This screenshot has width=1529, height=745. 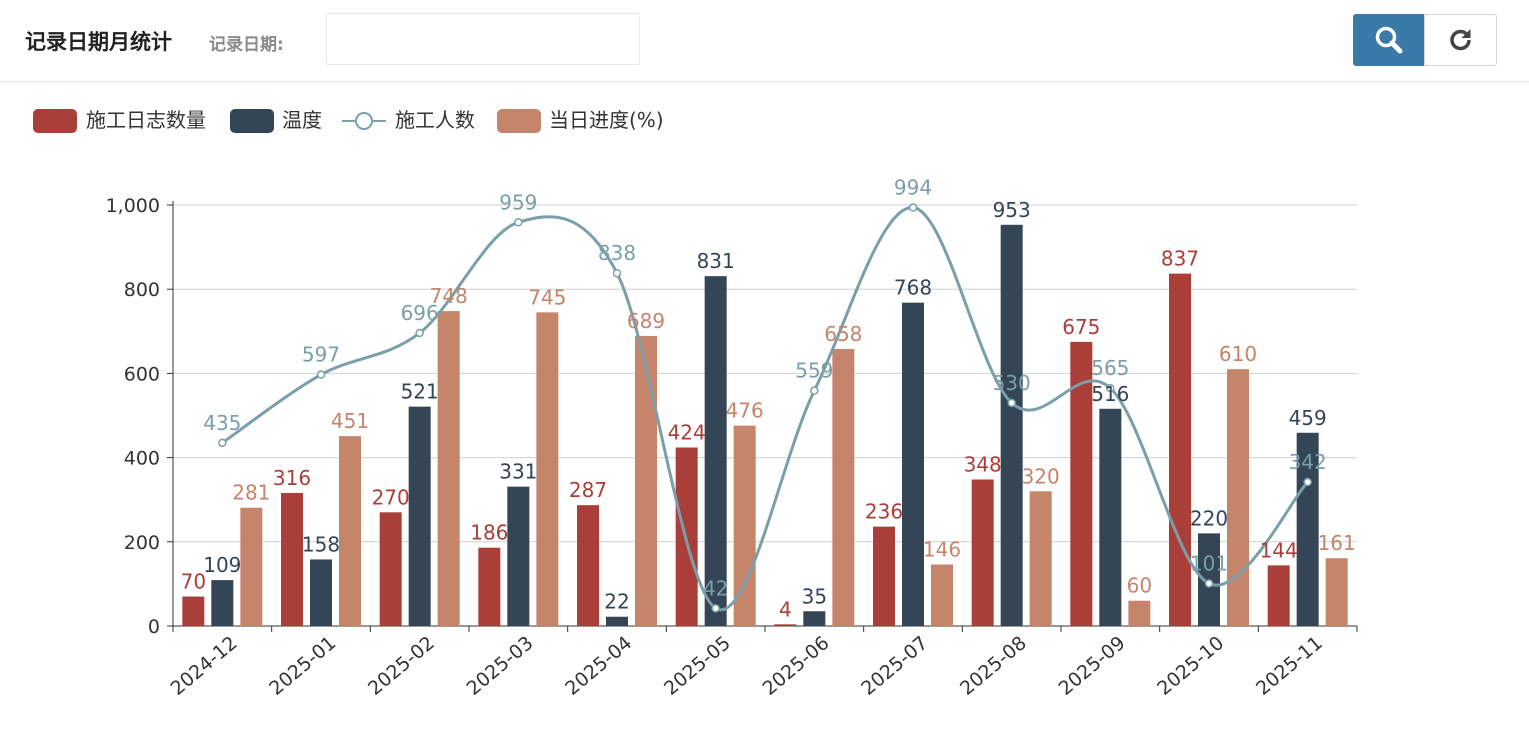 I want to click on search-button, so click(x=1389, y=40).